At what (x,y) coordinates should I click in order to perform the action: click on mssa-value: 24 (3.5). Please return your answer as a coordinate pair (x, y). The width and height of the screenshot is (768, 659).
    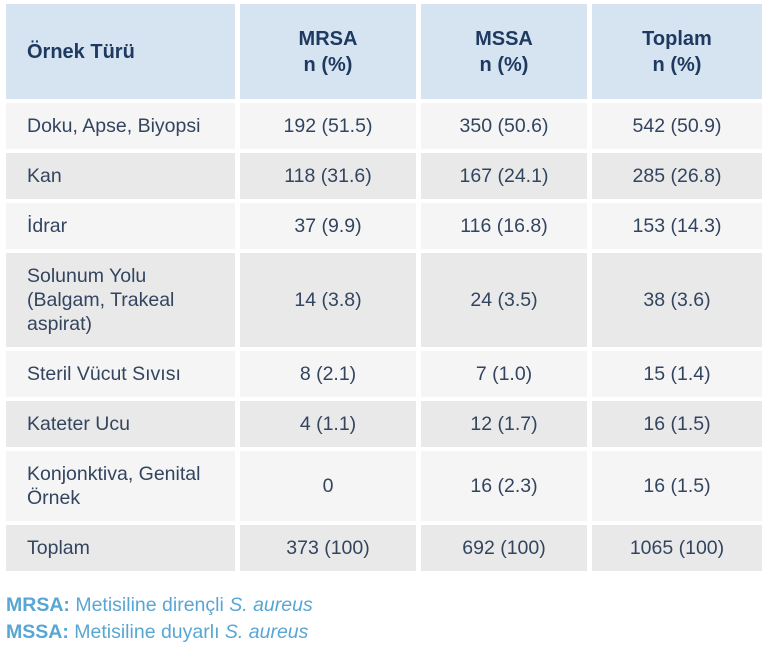
    Looking at the image, I should click on (504, 300).